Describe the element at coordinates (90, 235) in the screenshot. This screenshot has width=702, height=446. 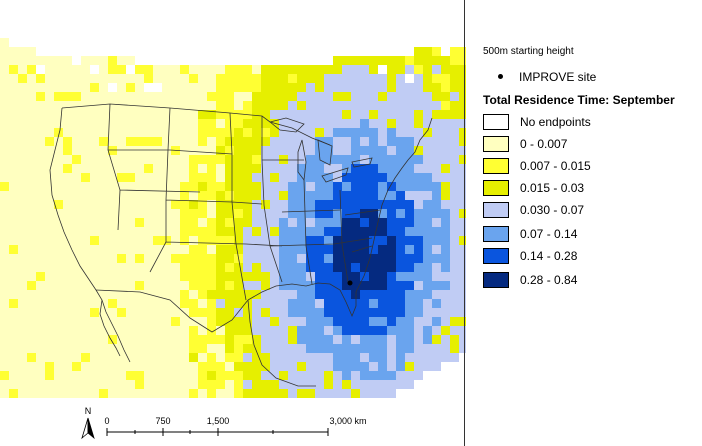
I see `west-coastline` at that location.